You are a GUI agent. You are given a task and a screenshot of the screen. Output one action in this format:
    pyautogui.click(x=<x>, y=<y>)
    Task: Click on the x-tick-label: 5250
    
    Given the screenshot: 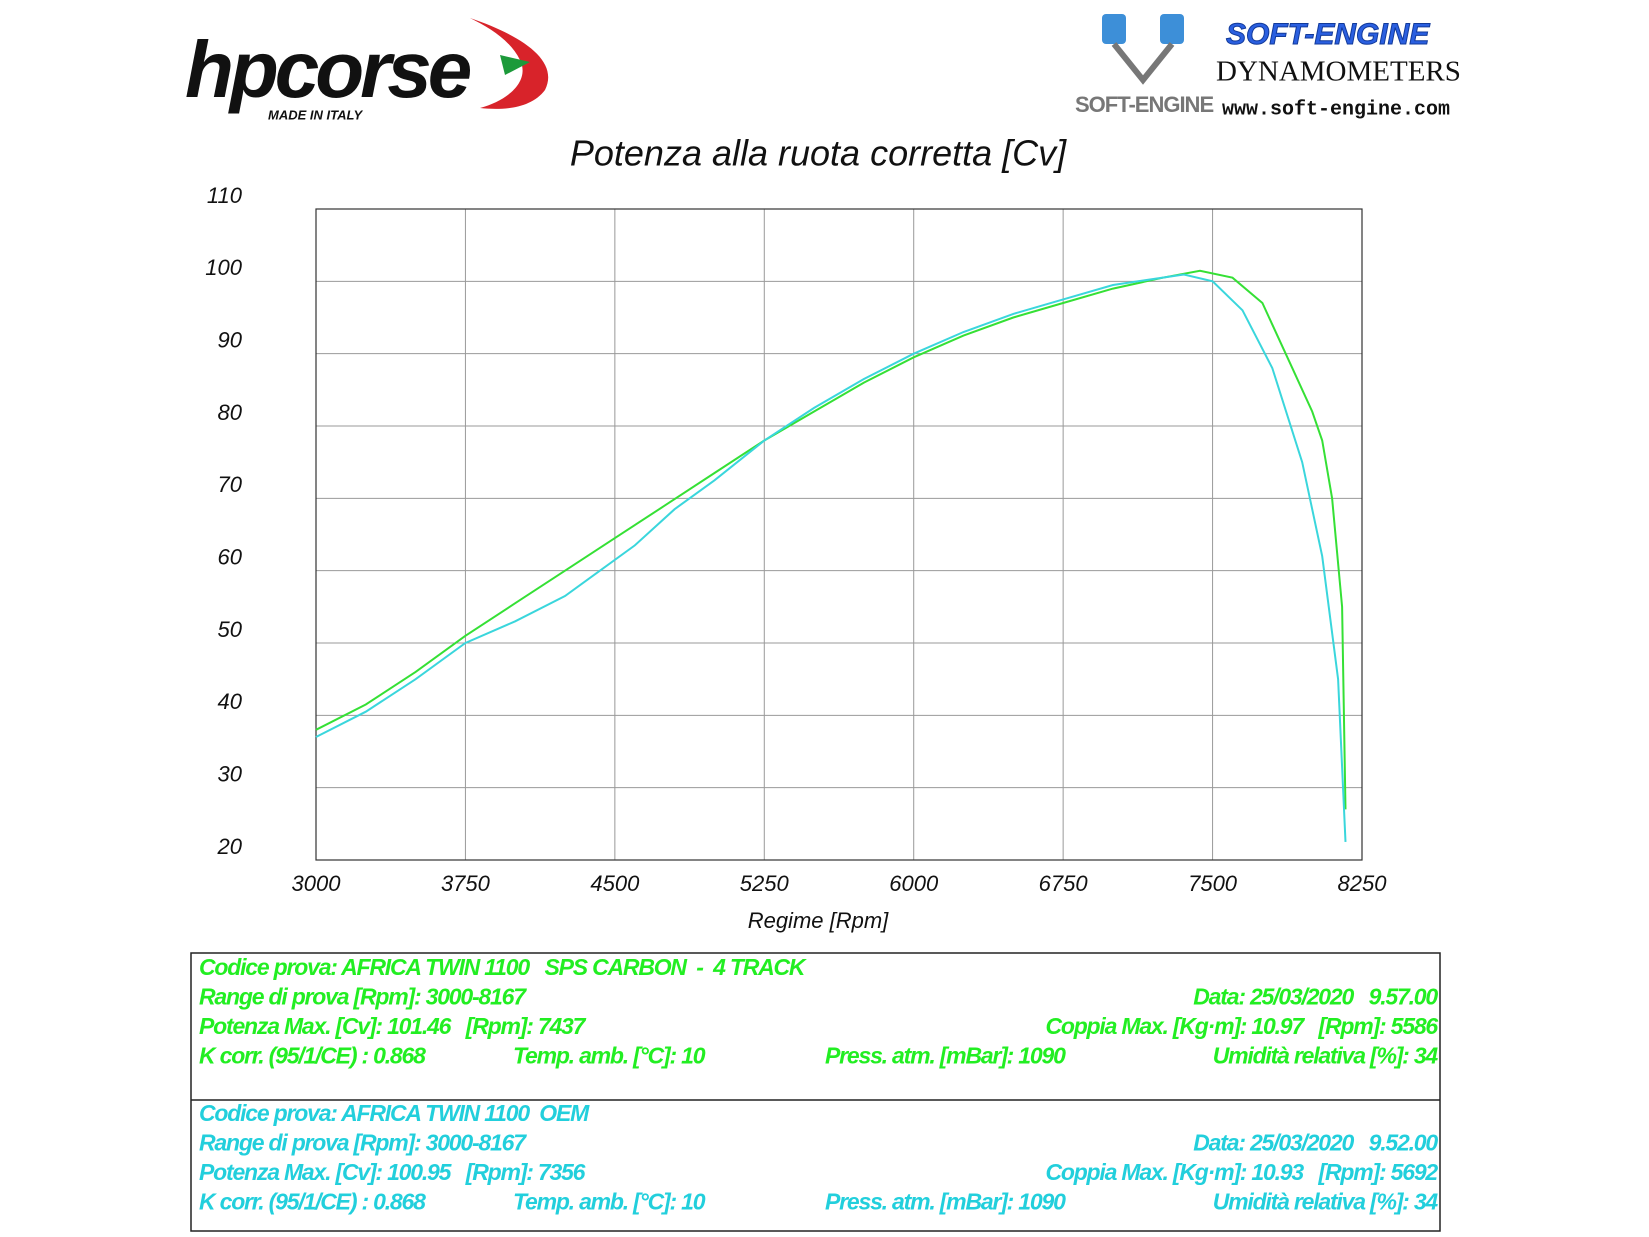 What is the action you would take?
    pyautogui.click(x=765, y=883)
    